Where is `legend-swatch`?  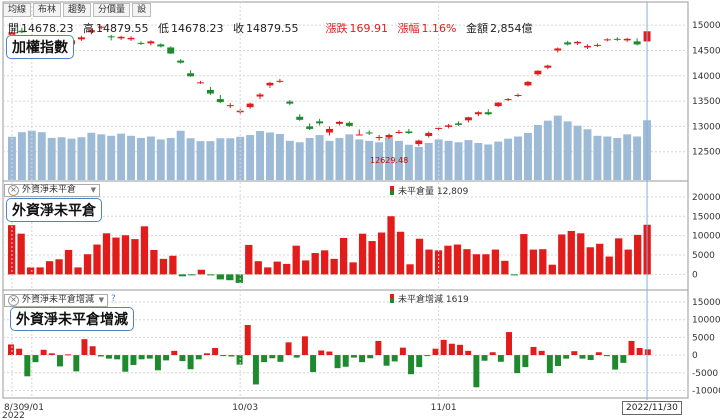 legend-swatch is located at coordinates (392, 298).